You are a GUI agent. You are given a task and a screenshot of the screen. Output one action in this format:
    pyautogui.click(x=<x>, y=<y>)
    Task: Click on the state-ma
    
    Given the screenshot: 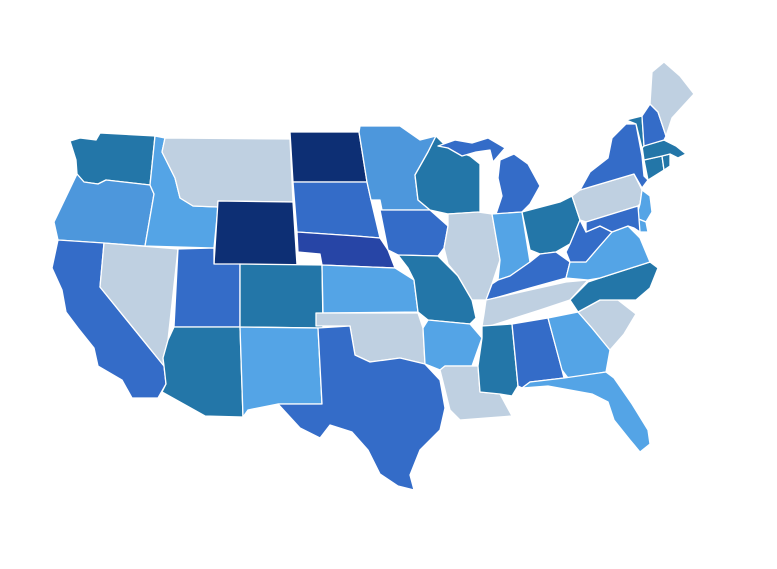 What is the action you would take?
    pyautogui.click(x=664, y=150)
    